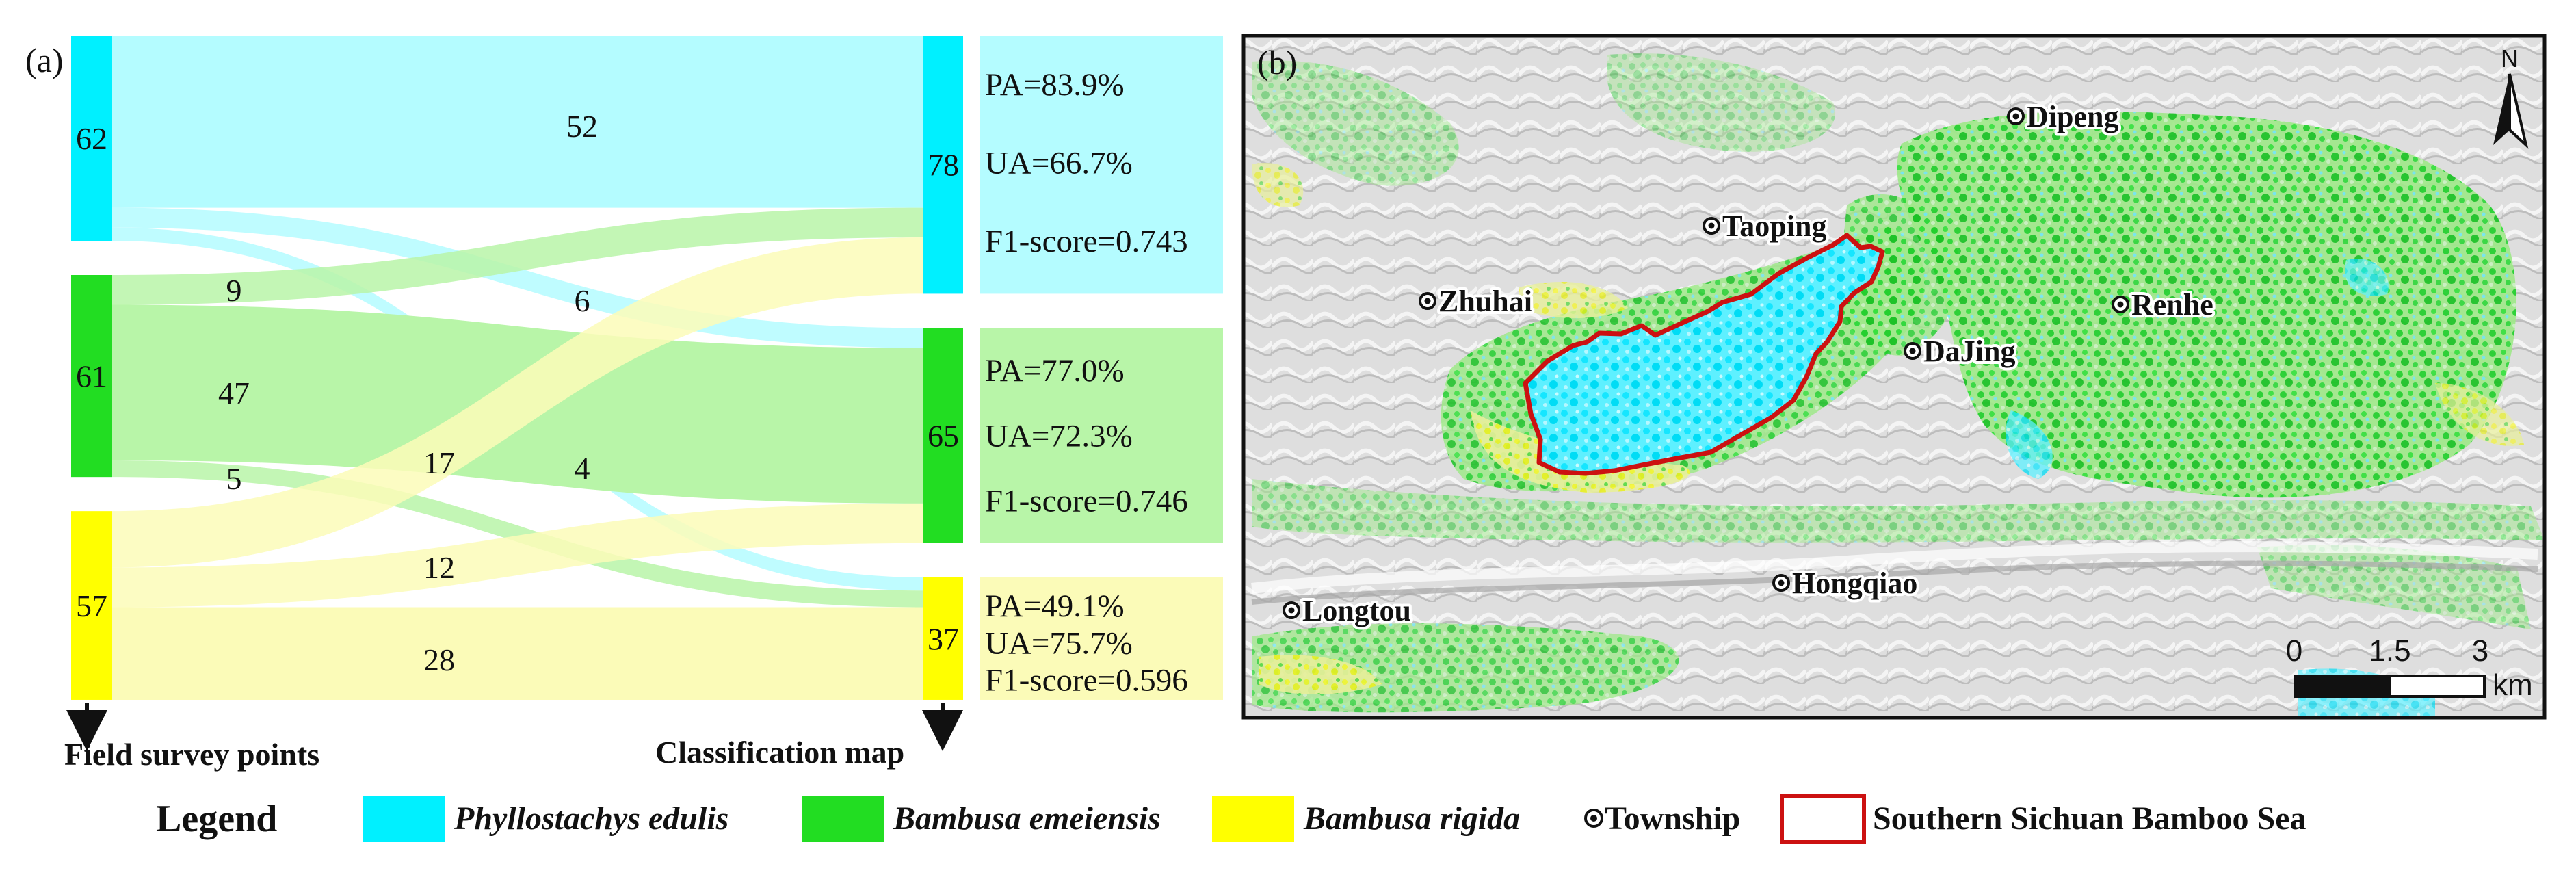  I want to click on flow-label-phyllostachys-to-emeiensis: 6, so click(582, 300).